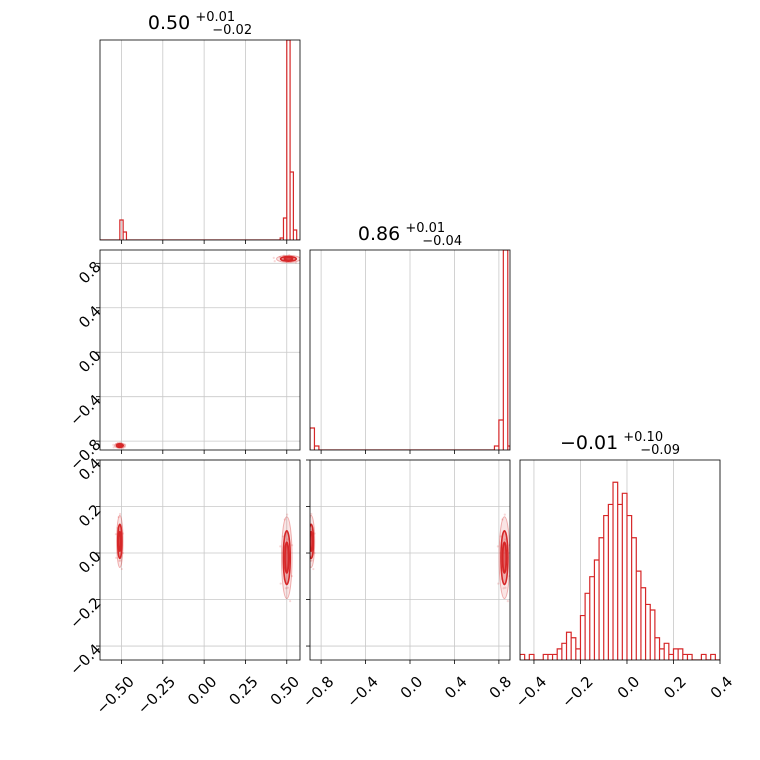  I want to click on panel-hist-3: −0.4 −0.2 0.0 0.2 0.4 −0.01 +0.10 −0.09, so click(624, 568).